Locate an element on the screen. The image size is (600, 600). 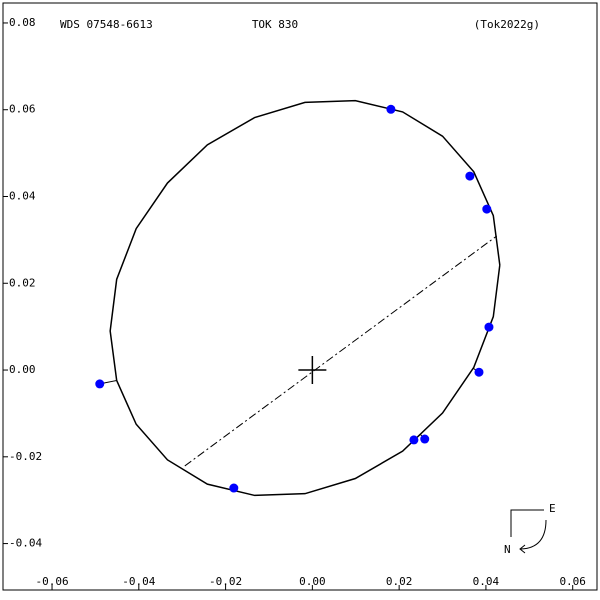
x-tick-label: 0.02 is located at coordinates (399, 581).